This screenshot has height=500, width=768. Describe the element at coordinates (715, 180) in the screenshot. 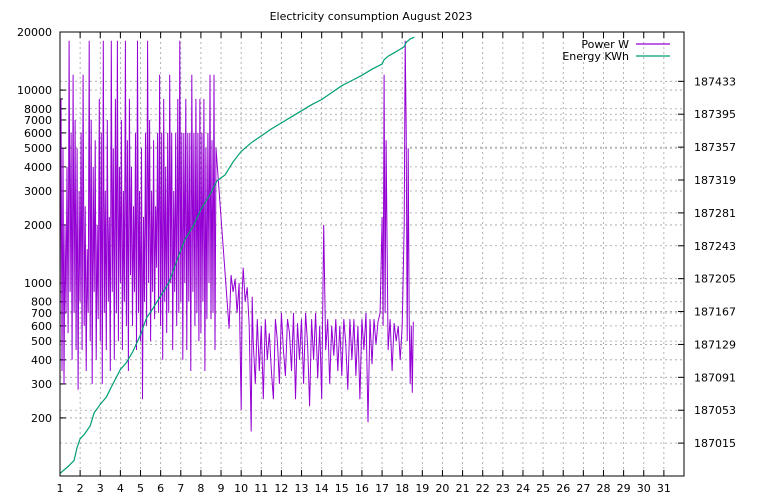

I see `y2-tick-label: 187319` at that location.